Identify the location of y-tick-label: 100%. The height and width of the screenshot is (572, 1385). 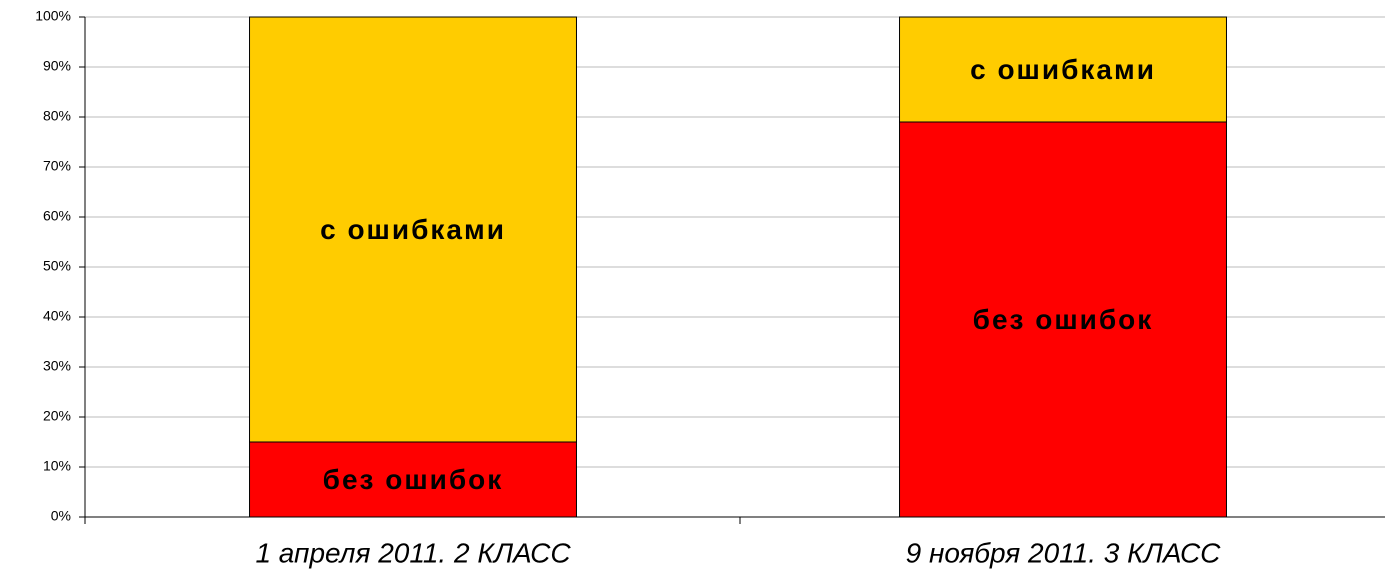
(53, 16).